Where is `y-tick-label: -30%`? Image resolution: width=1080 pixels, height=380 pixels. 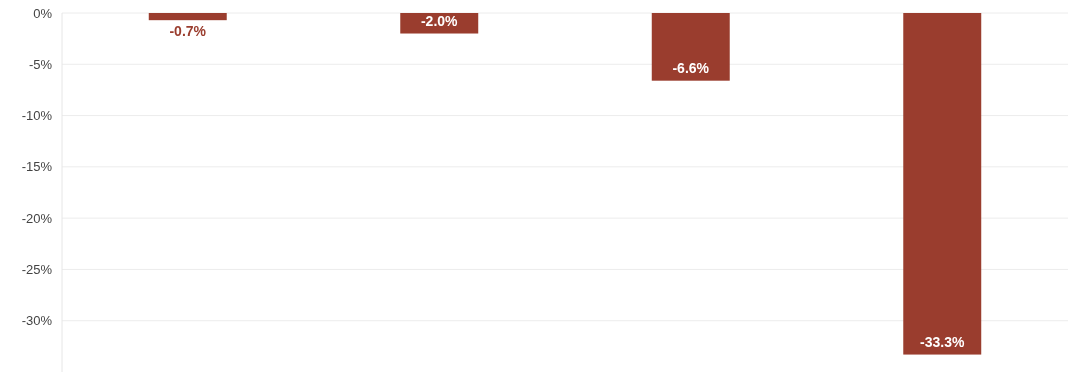
y-tick-label: -30% is located at coordinates (37, 321).